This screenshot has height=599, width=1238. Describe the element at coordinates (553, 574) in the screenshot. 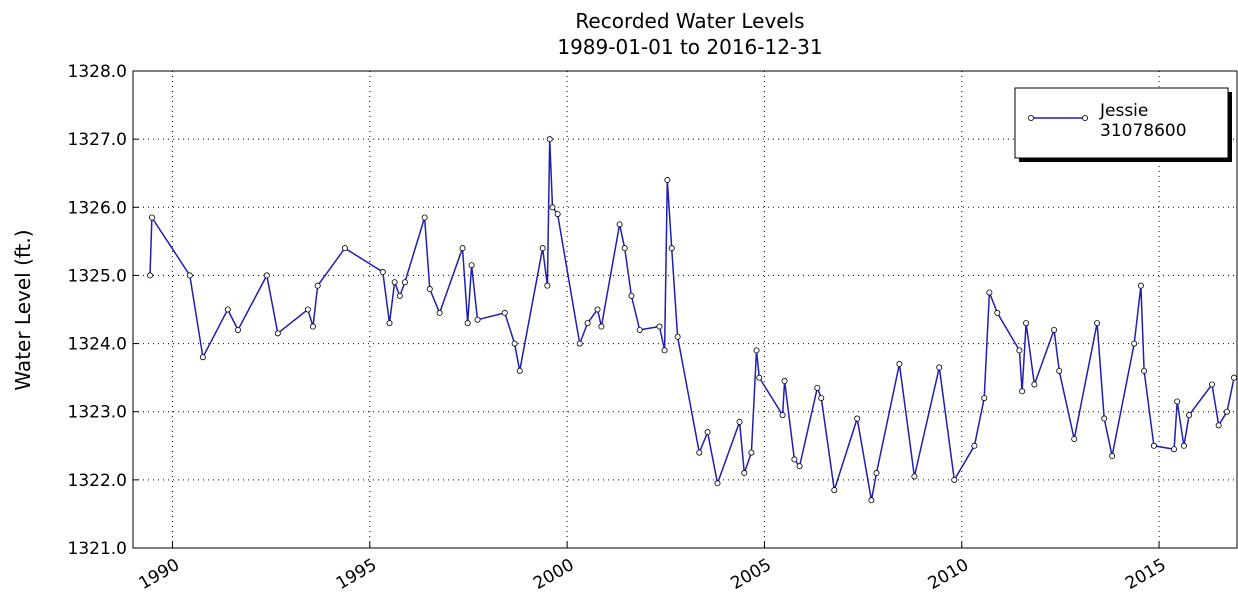

I see `x-tick-label: 2000` at that location.